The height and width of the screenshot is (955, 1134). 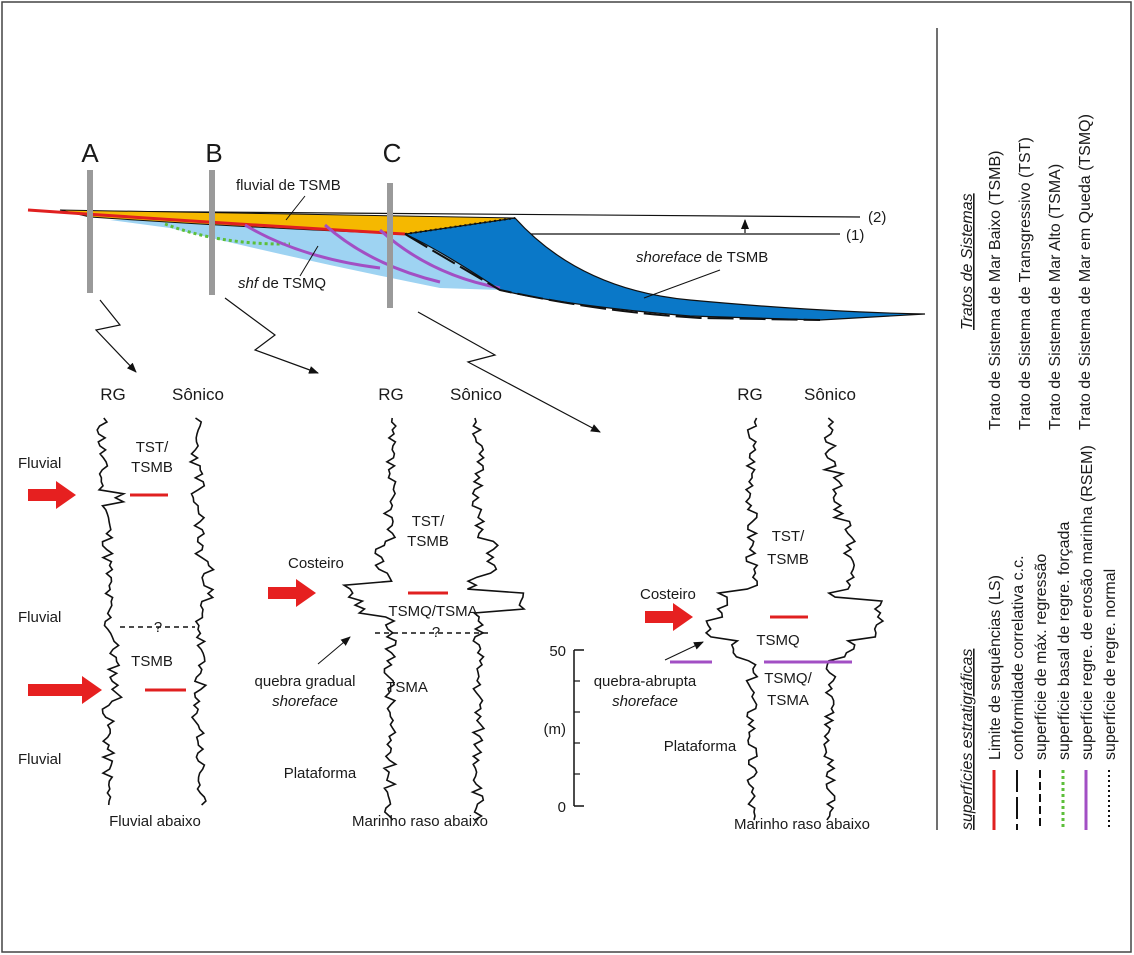 I want to click on col3-tract-mid: TSMQ, so click(x=777, y=640).